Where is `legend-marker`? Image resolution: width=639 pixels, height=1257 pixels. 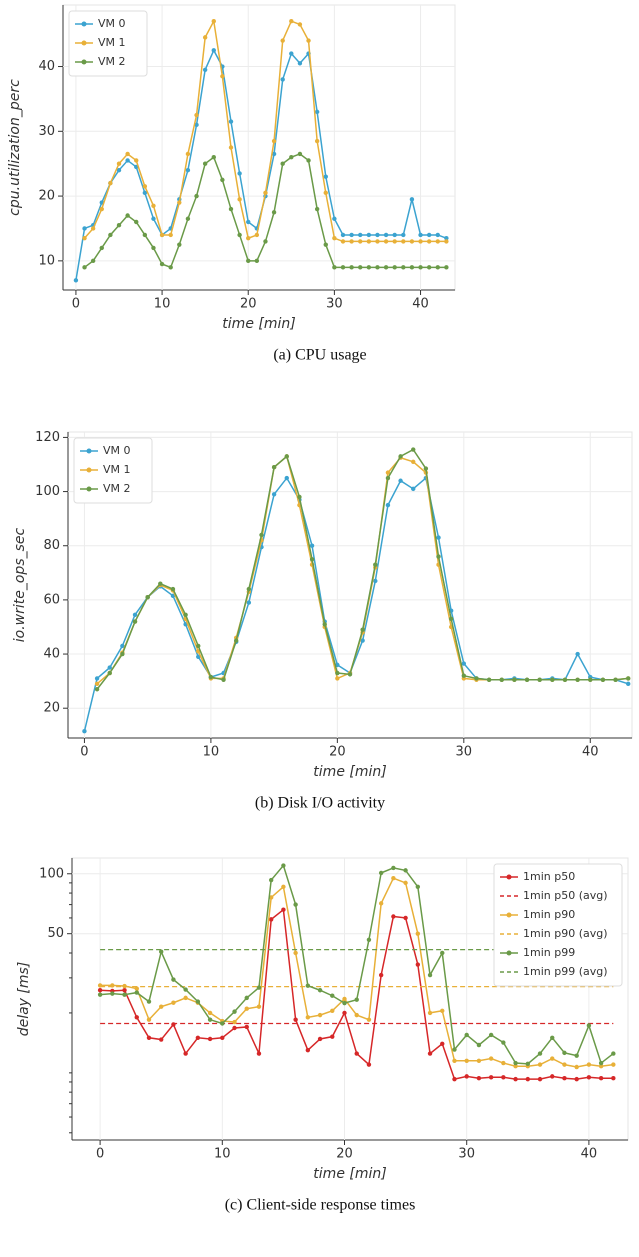
legend-marker is located at coordinates (84, 24).